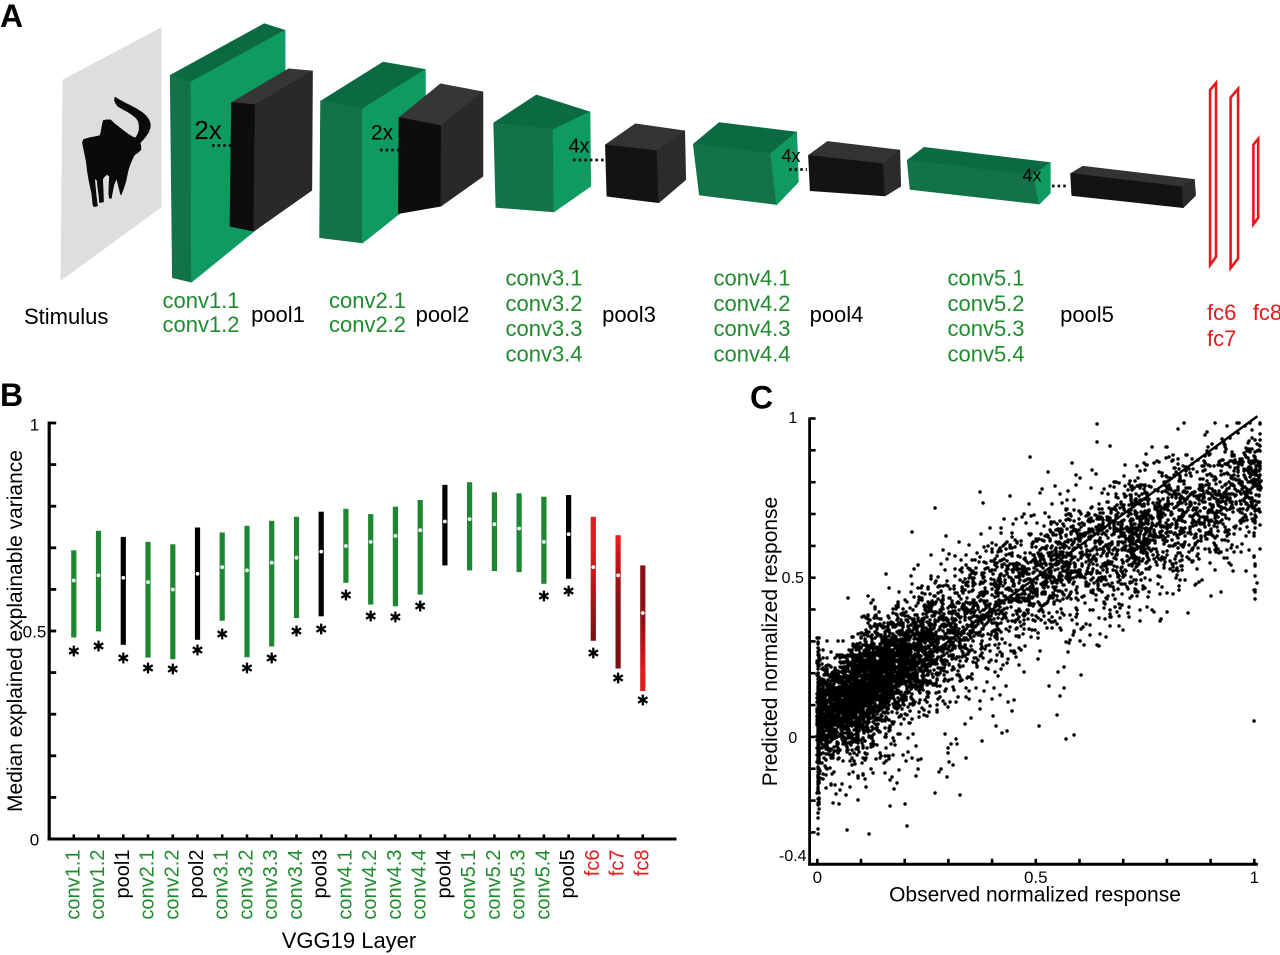  I want to click on svg-text: Predicted normalized response, so click(770, 642).